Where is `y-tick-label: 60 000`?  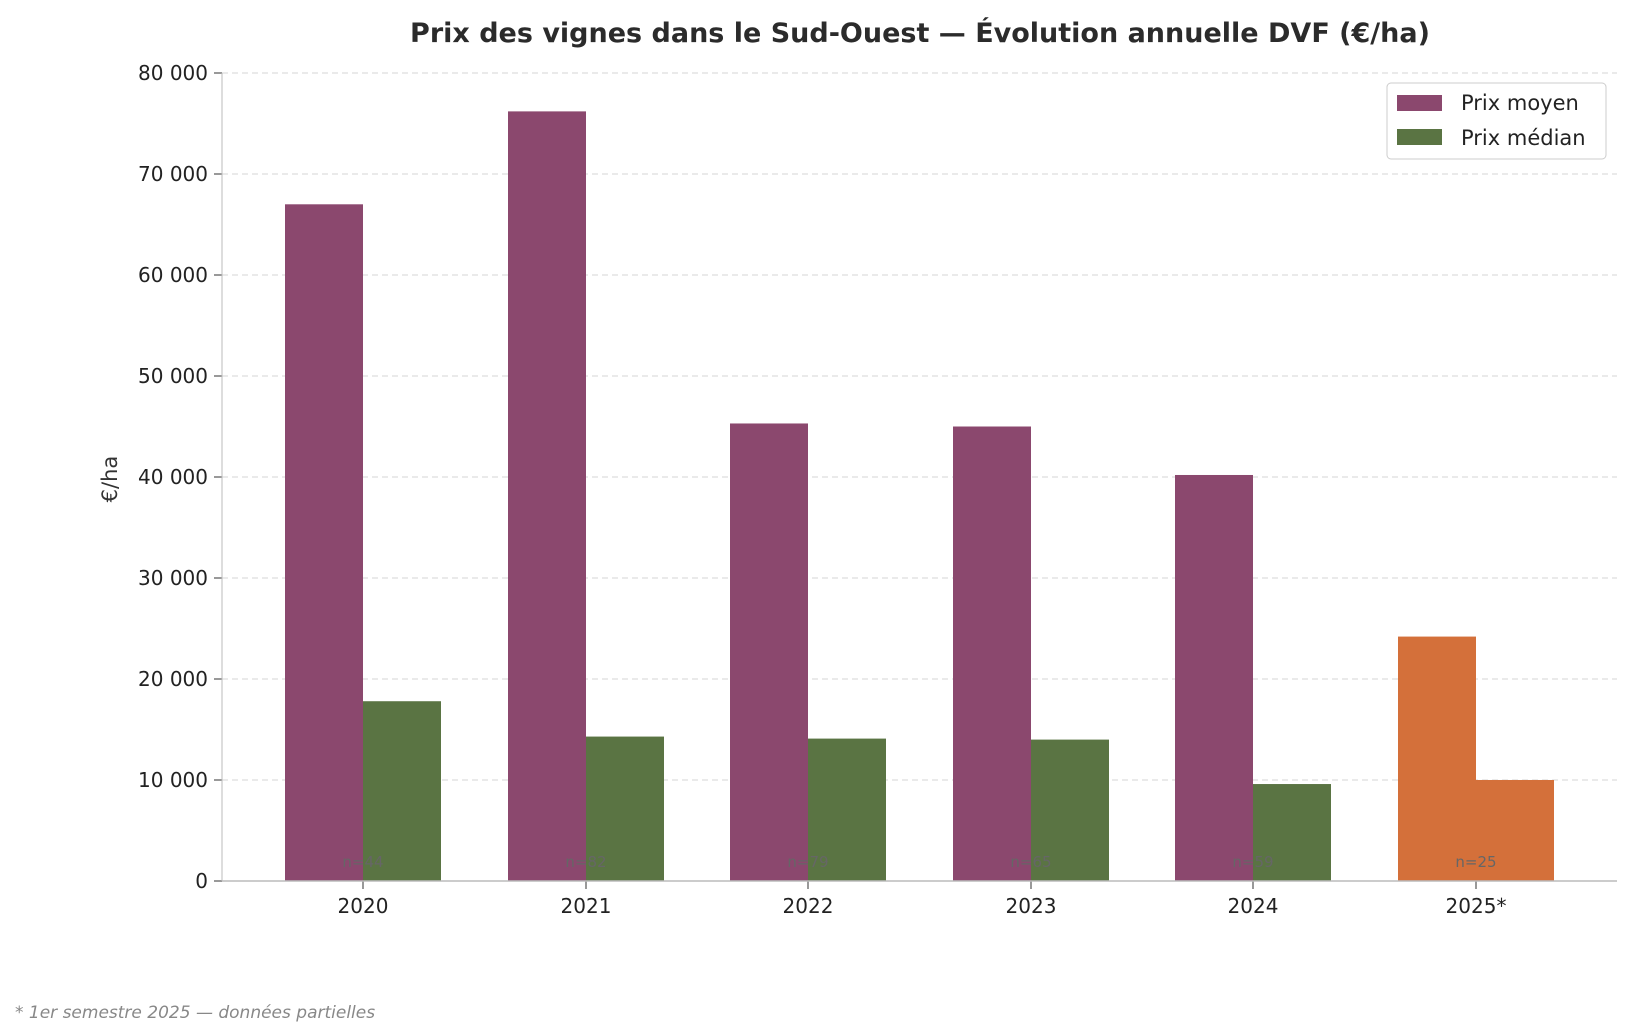
y-tick-label: 60 000 is located at coordinates (173, 275).